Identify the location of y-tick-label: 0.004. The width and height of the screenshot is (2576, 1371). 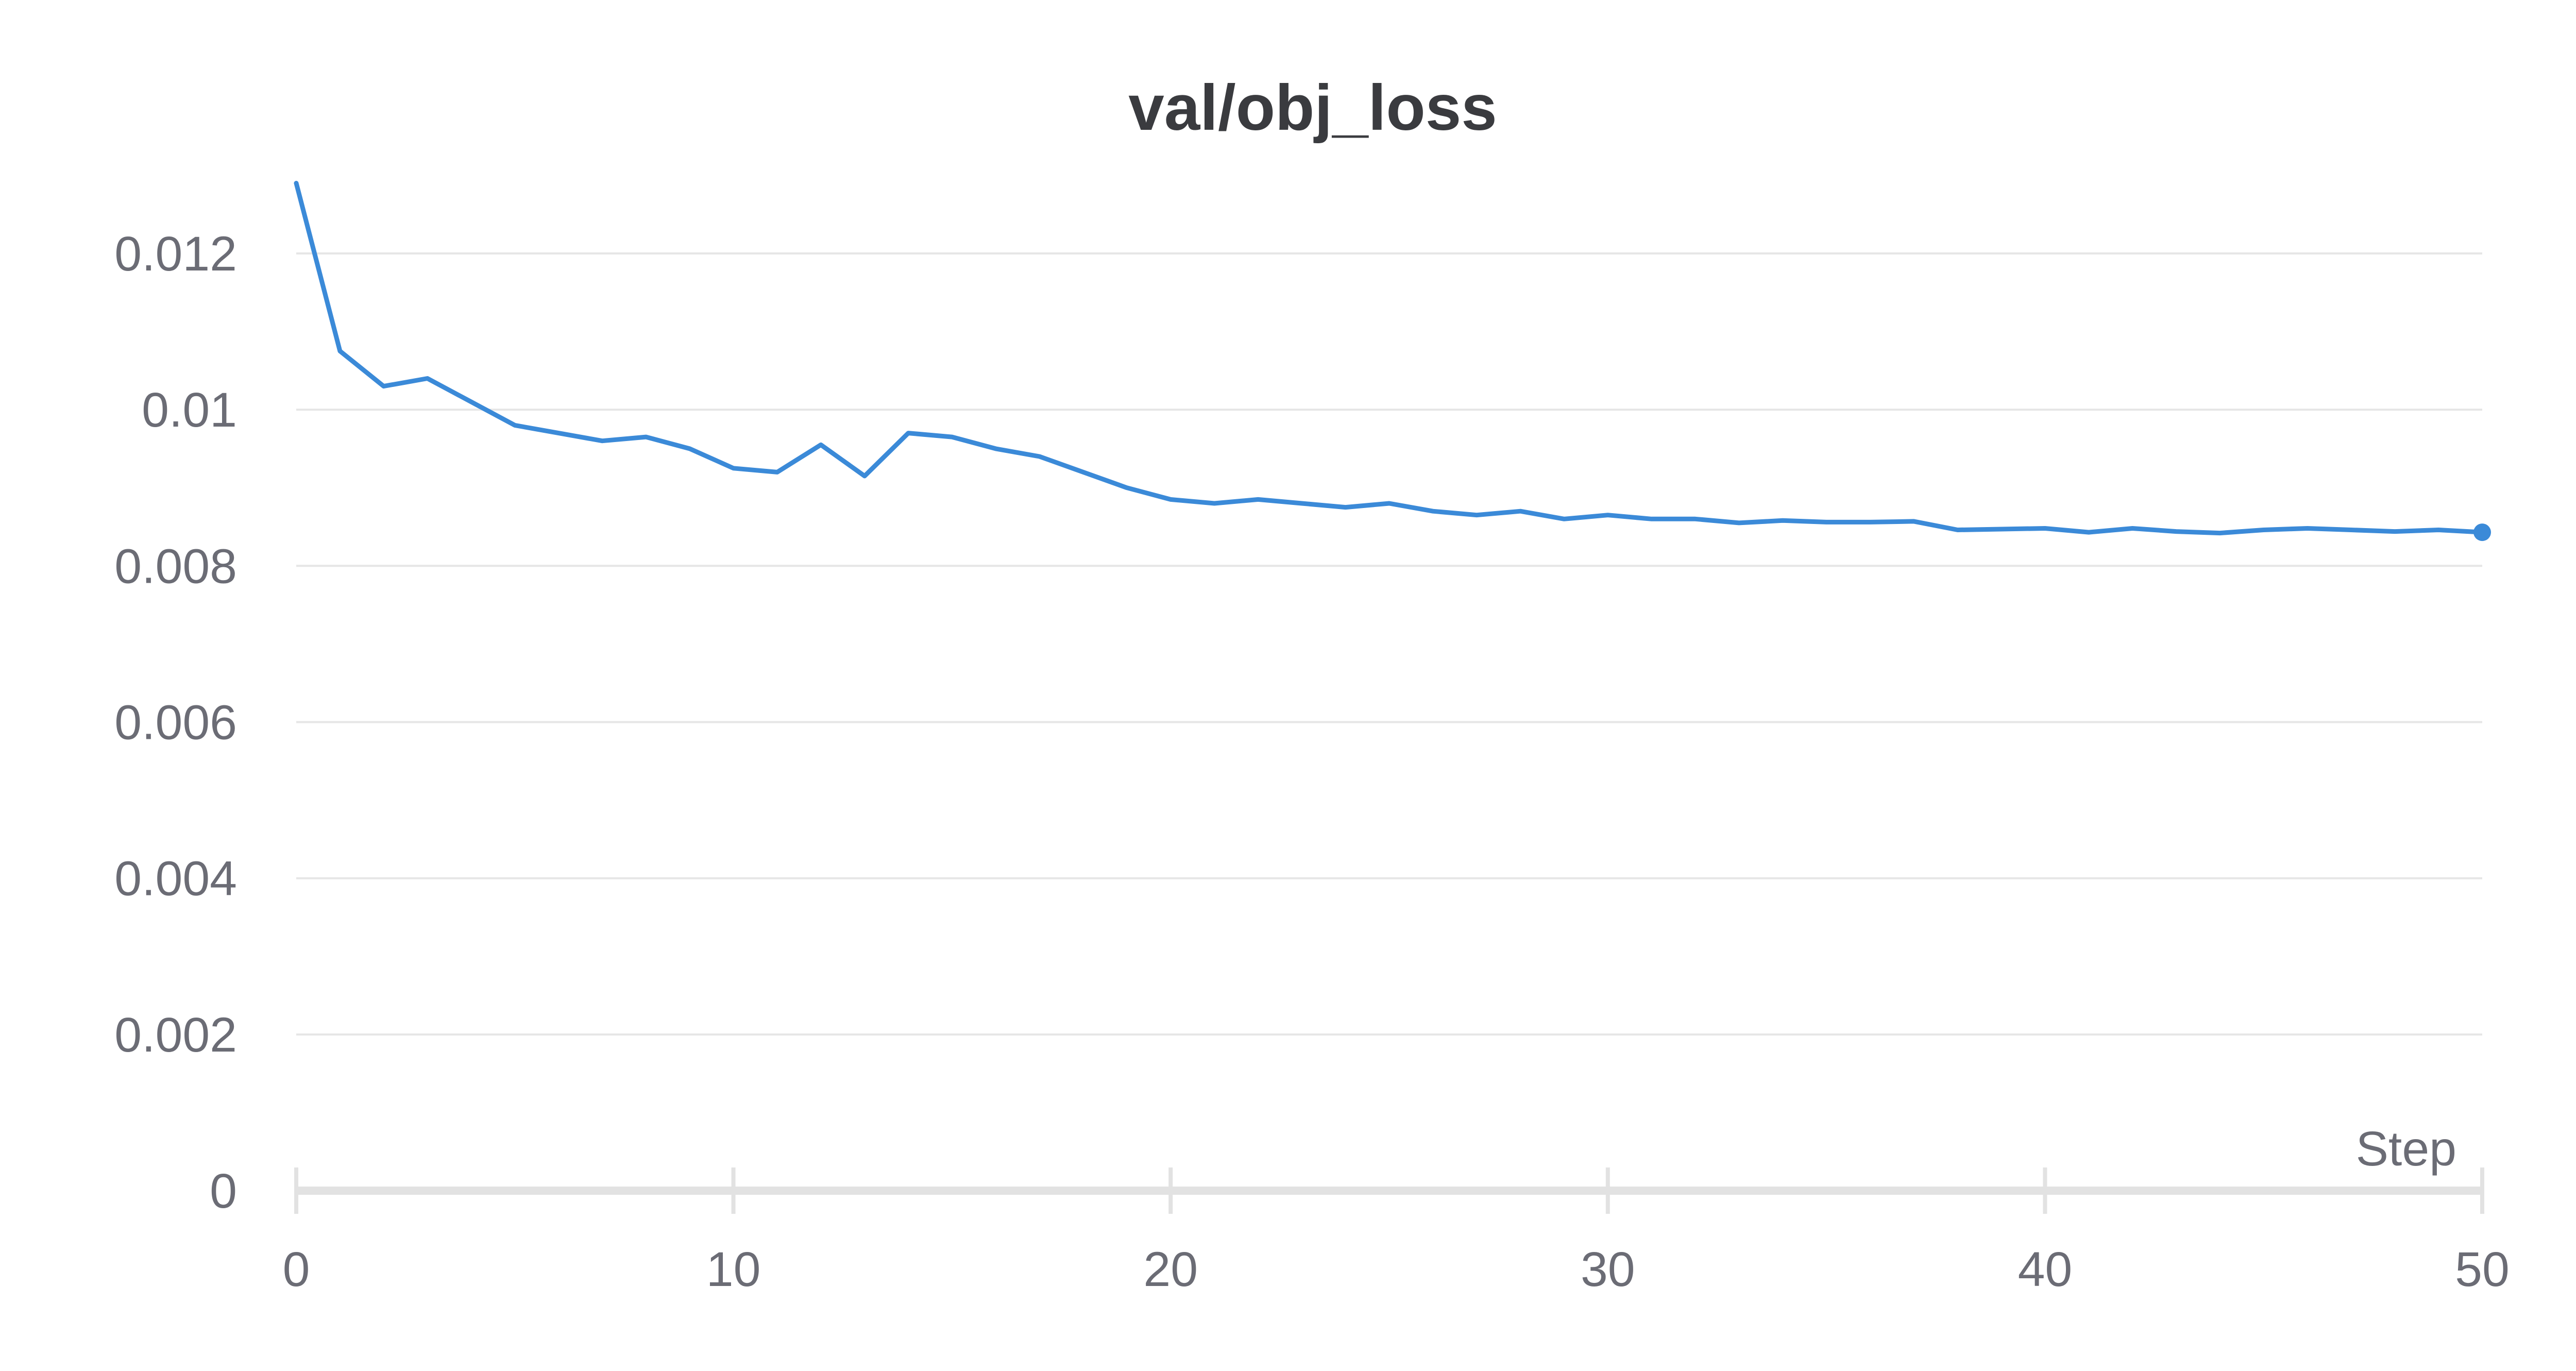
(175, 879).